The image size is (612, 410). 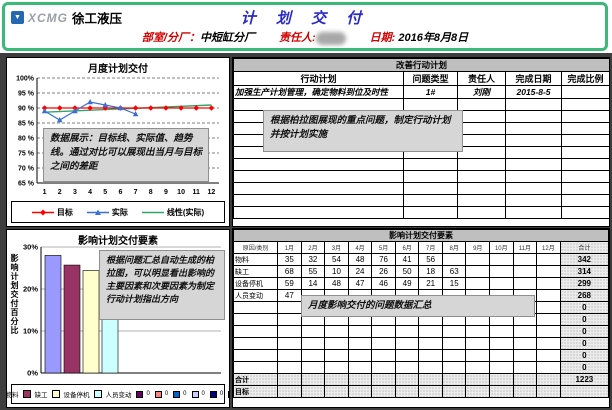 I want to click on table-cell: 10, so click(x=336, y=271).